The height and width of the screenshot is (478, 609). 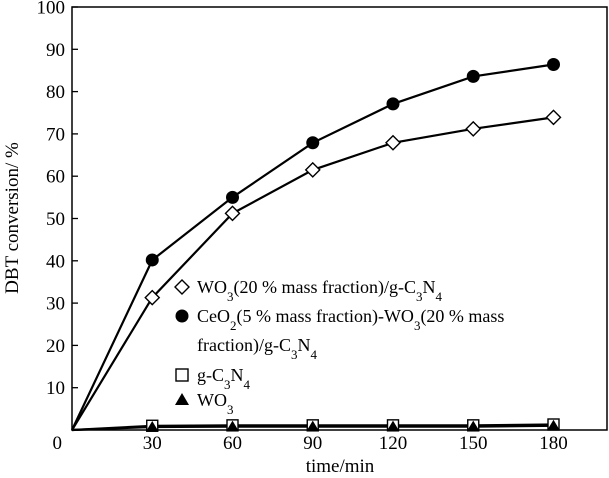 What do you see at coordinates (215, 403) in the screenshot?
I see `legend-label-wo3: WO3` at bounding box center [215, 403].